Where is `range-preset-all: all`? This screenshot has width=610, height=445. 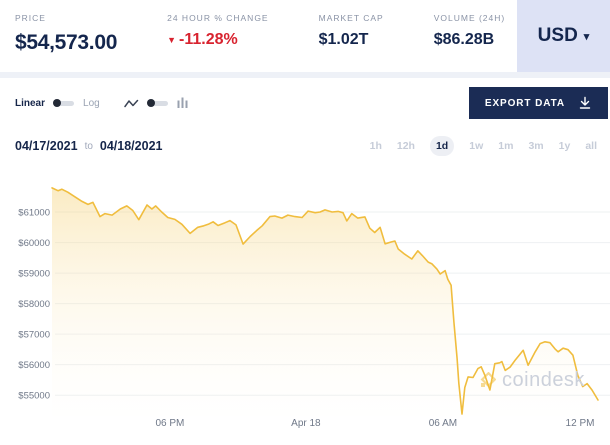 range-preset-all: all is located at coordinates (591, 146).